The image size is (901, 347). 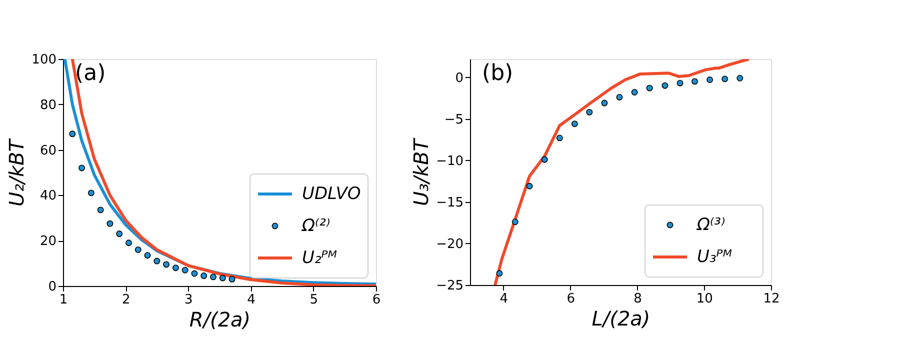 I want to click on legend-label: Ω⁽²⁾, so click(x=315, y=226).